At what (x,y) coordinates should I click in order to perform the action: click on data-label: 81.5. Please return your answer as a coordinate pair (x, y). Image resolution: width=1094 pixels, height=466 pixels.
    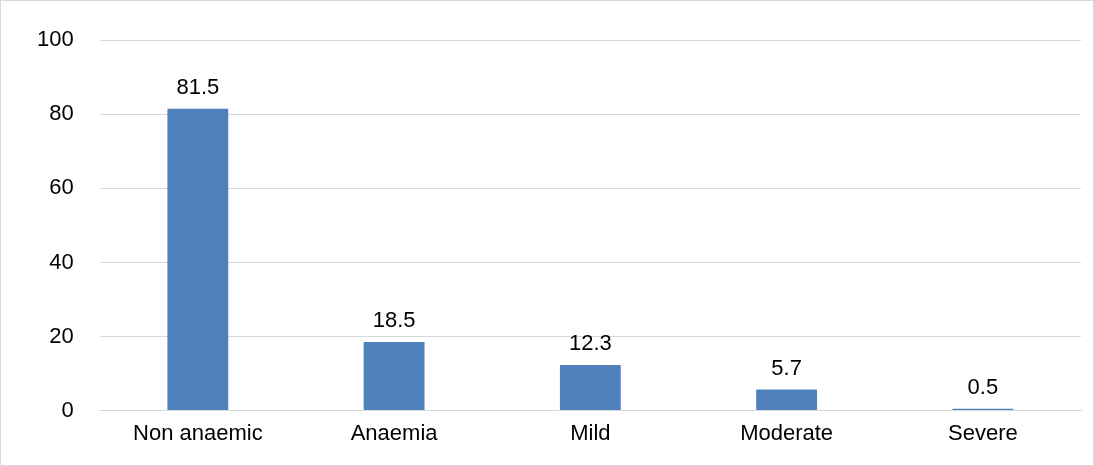
    Looking at the image, I should click on (198, 86).